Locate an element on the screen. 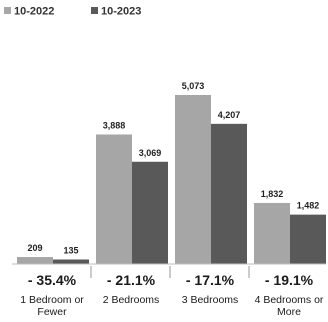 The height and width of the screenshot is (322, 328). percent-change-3: - 17.1% is located at coordinates (210, 280).